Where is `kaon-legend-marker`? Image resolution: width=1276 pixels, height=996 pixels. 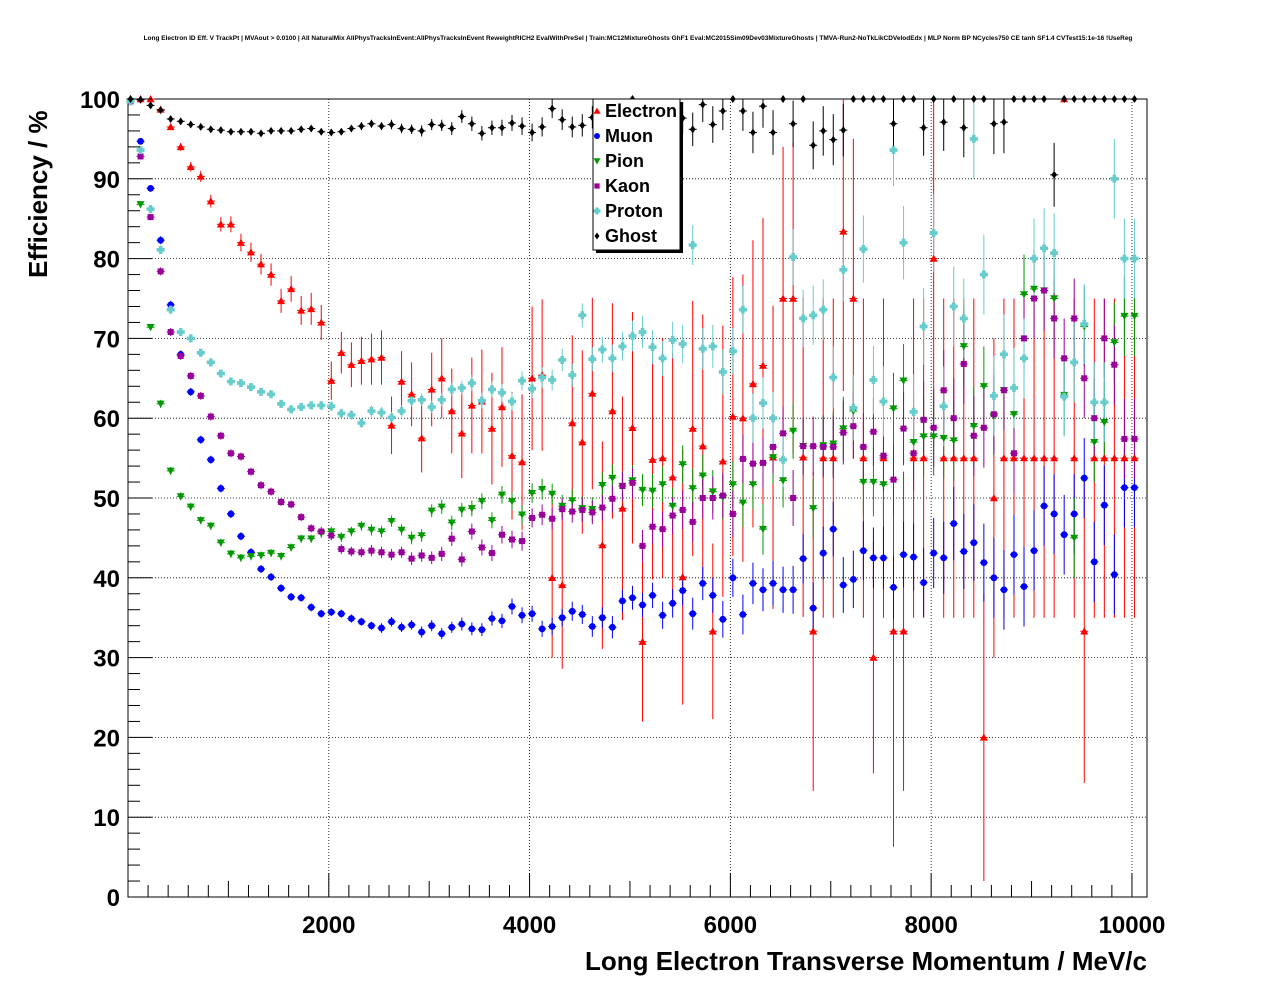 kaon-legend-marker is located at coordinates (597, 186).